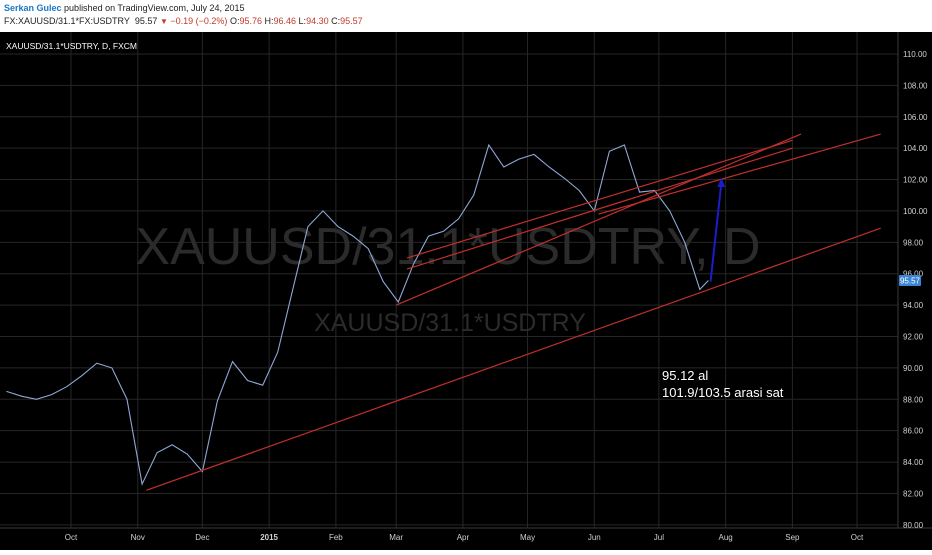 The width and height of the screenshot is (932, 555). Describe the element at coordinates (336, 537) in the screenshot. I see `x-tick-label: Feb` at that location.